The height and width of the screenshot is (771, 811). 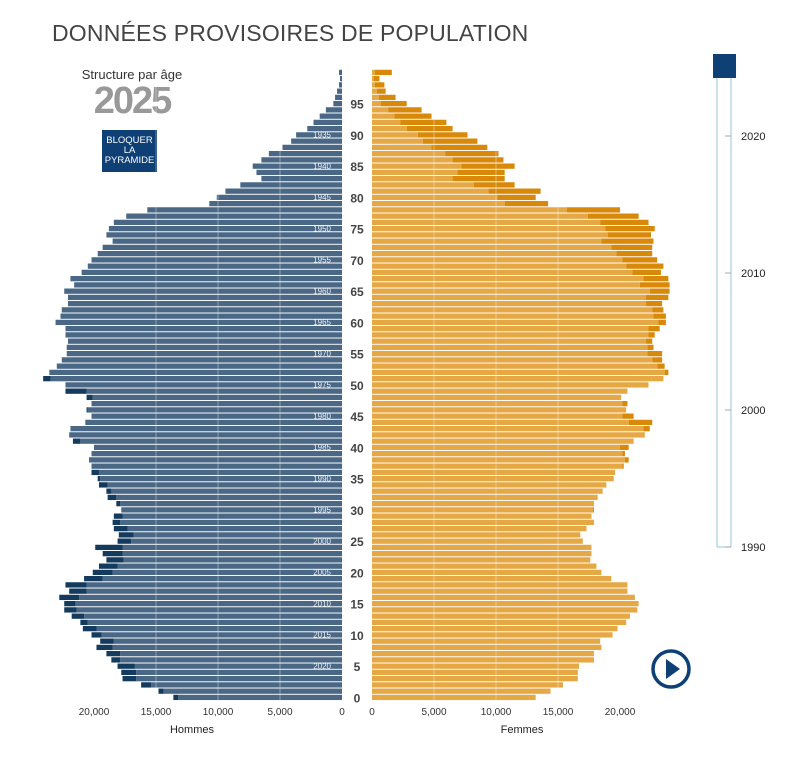 What do you see at coordinates (94, 712) in the screenshot?
I see `men-x-tick: 20,000` at bounding box center [94, 712].